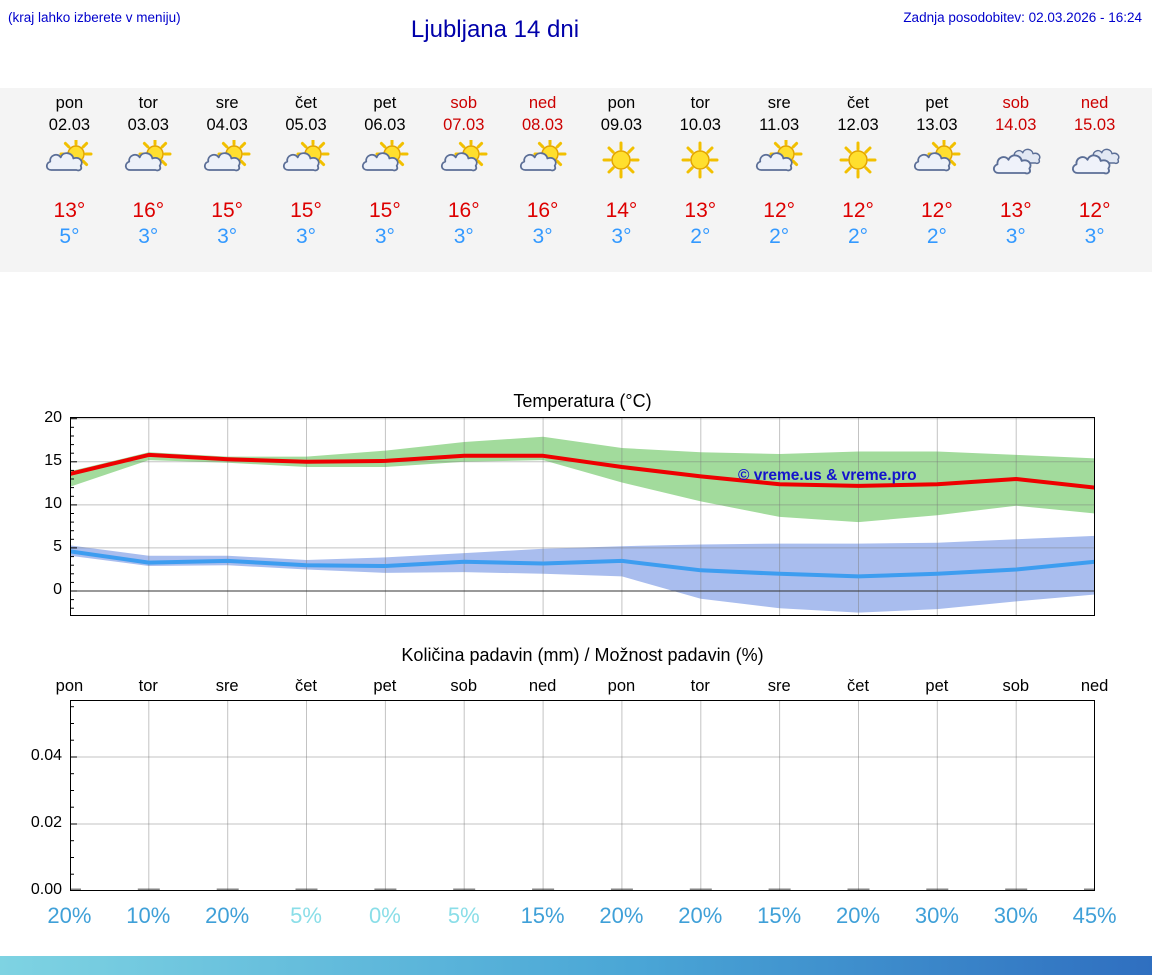 The image size is (1152, 975). I want to click on forecast-day-column: čet 05.03 15° 3°, so click(306, 180).